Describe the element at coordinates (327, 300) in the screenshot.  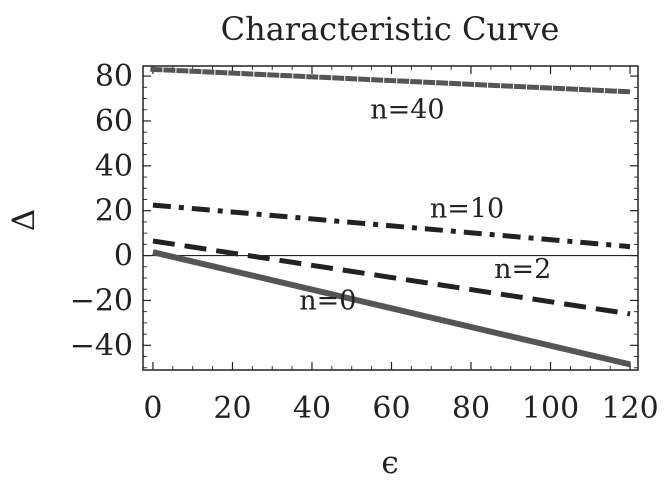
I see `series-label-n0: n=0` at that location.